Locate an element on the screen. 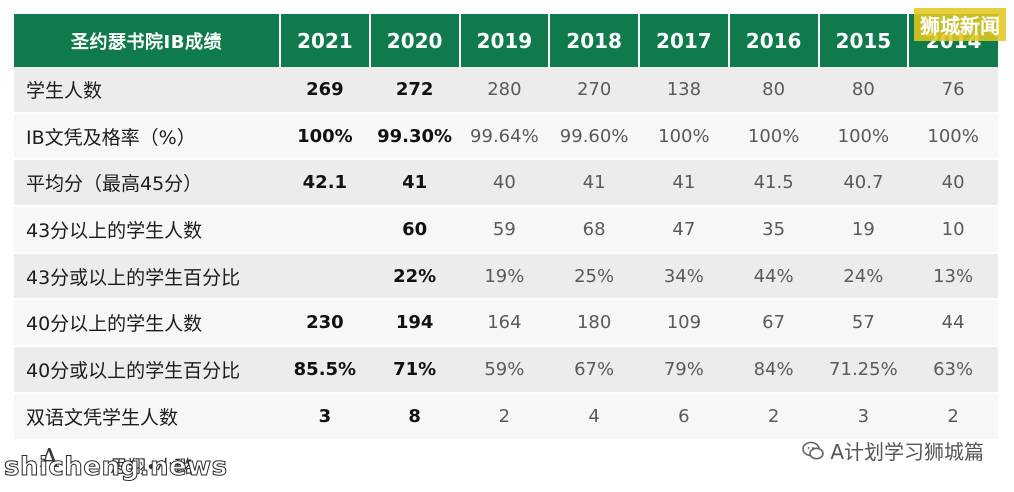 This screenshot has height=492, width=1014. table-row: 学生人数 269 272 280 270 138 80 80 76 is located at coordinates (506, 90).